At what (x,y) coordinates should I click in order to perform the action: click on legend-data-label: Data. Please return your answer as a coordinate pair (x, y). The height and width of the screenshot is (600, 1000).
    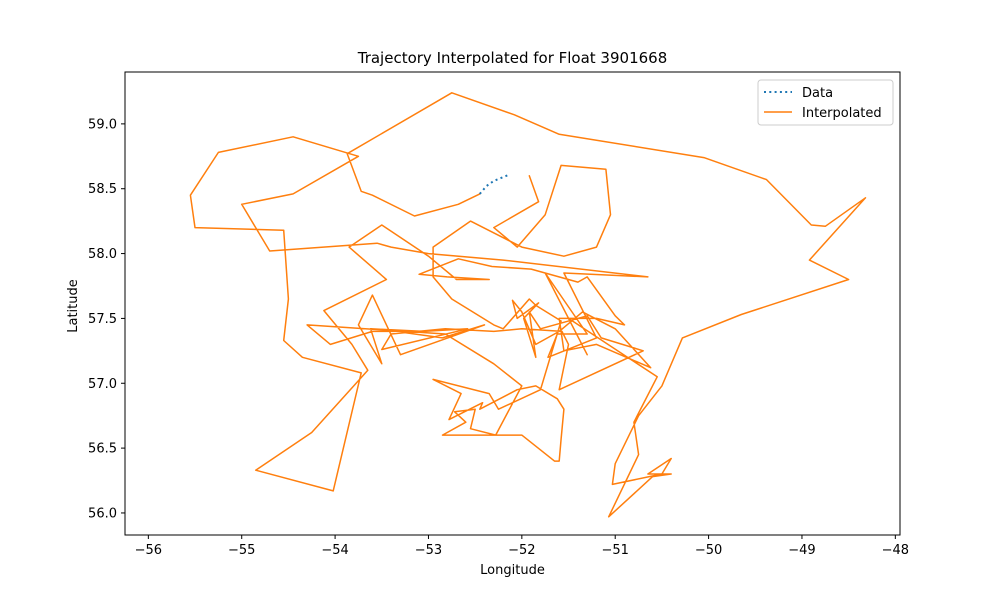
    Looking at the image, I should click on (817, 93).